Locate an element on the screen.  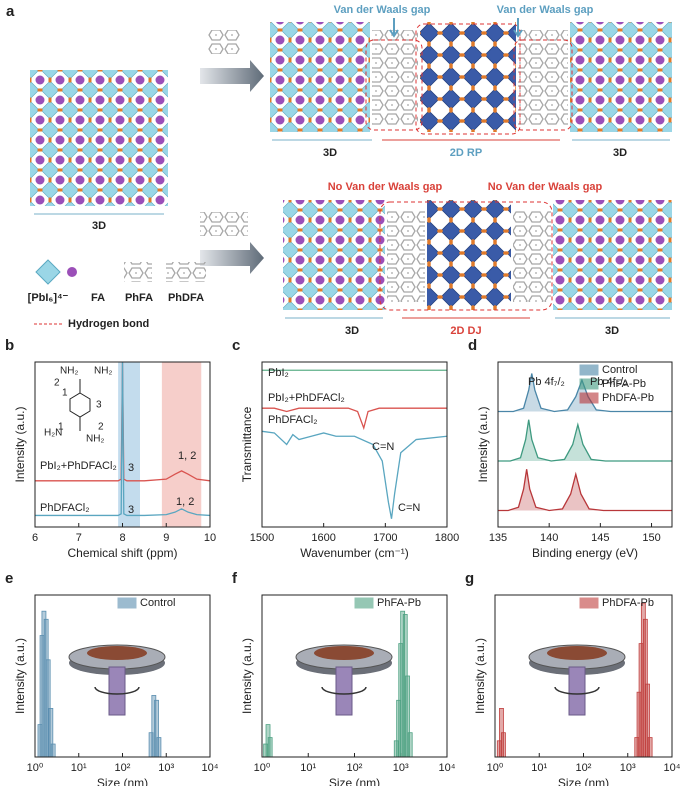
section-label: 2D RP is located at coordinates (466, 153).